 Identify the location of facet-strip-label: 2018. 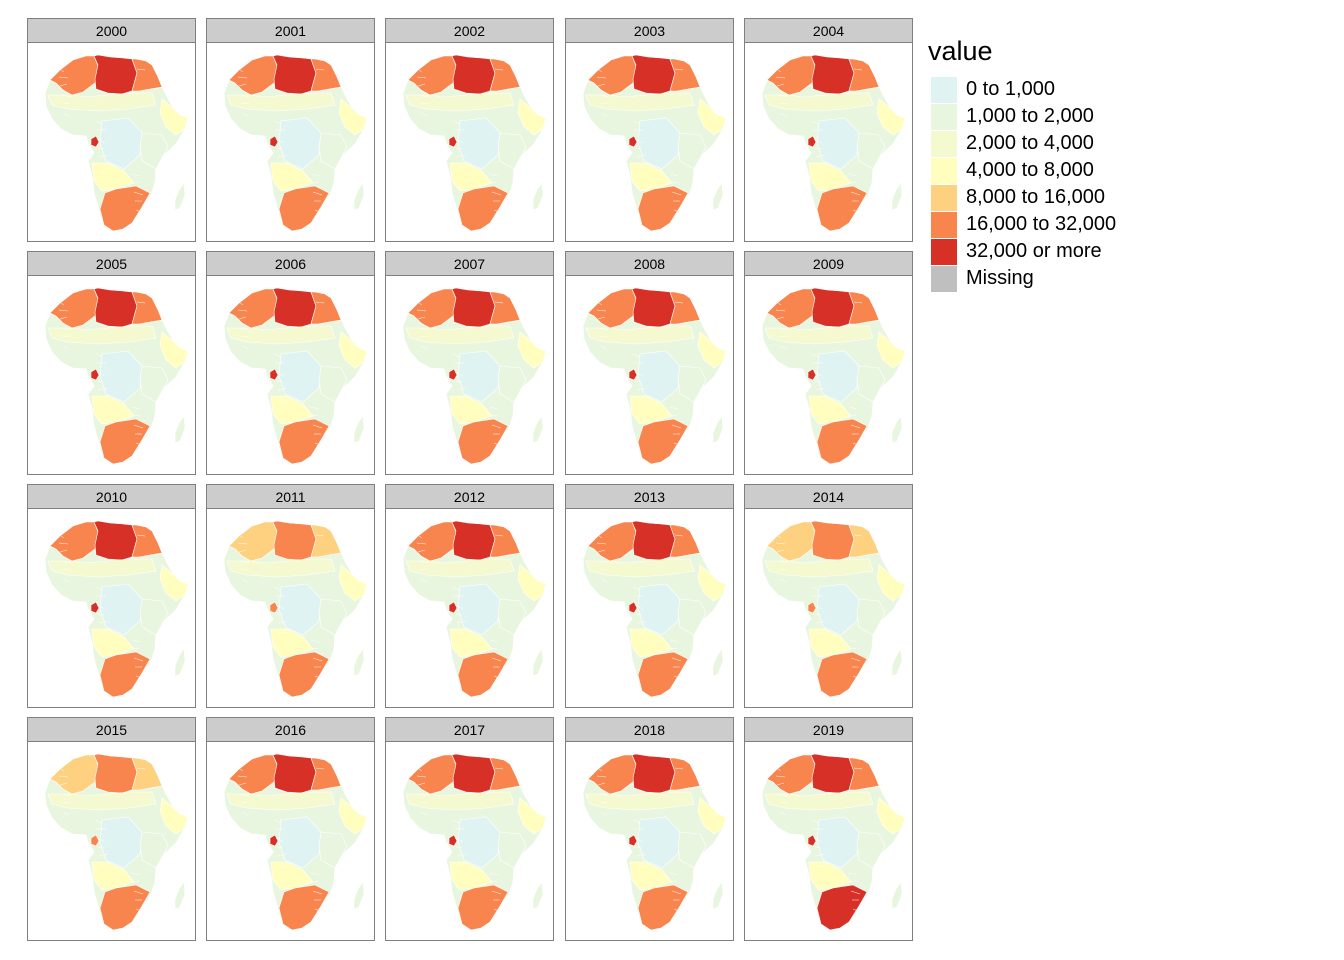
(649, 730).